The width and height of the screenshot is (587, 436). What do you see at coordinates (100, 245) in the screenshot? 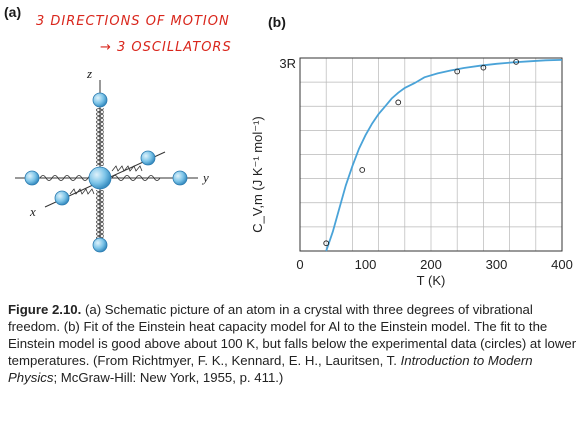
I see `atom-bottom-ball` at bounding box center [100, 245].